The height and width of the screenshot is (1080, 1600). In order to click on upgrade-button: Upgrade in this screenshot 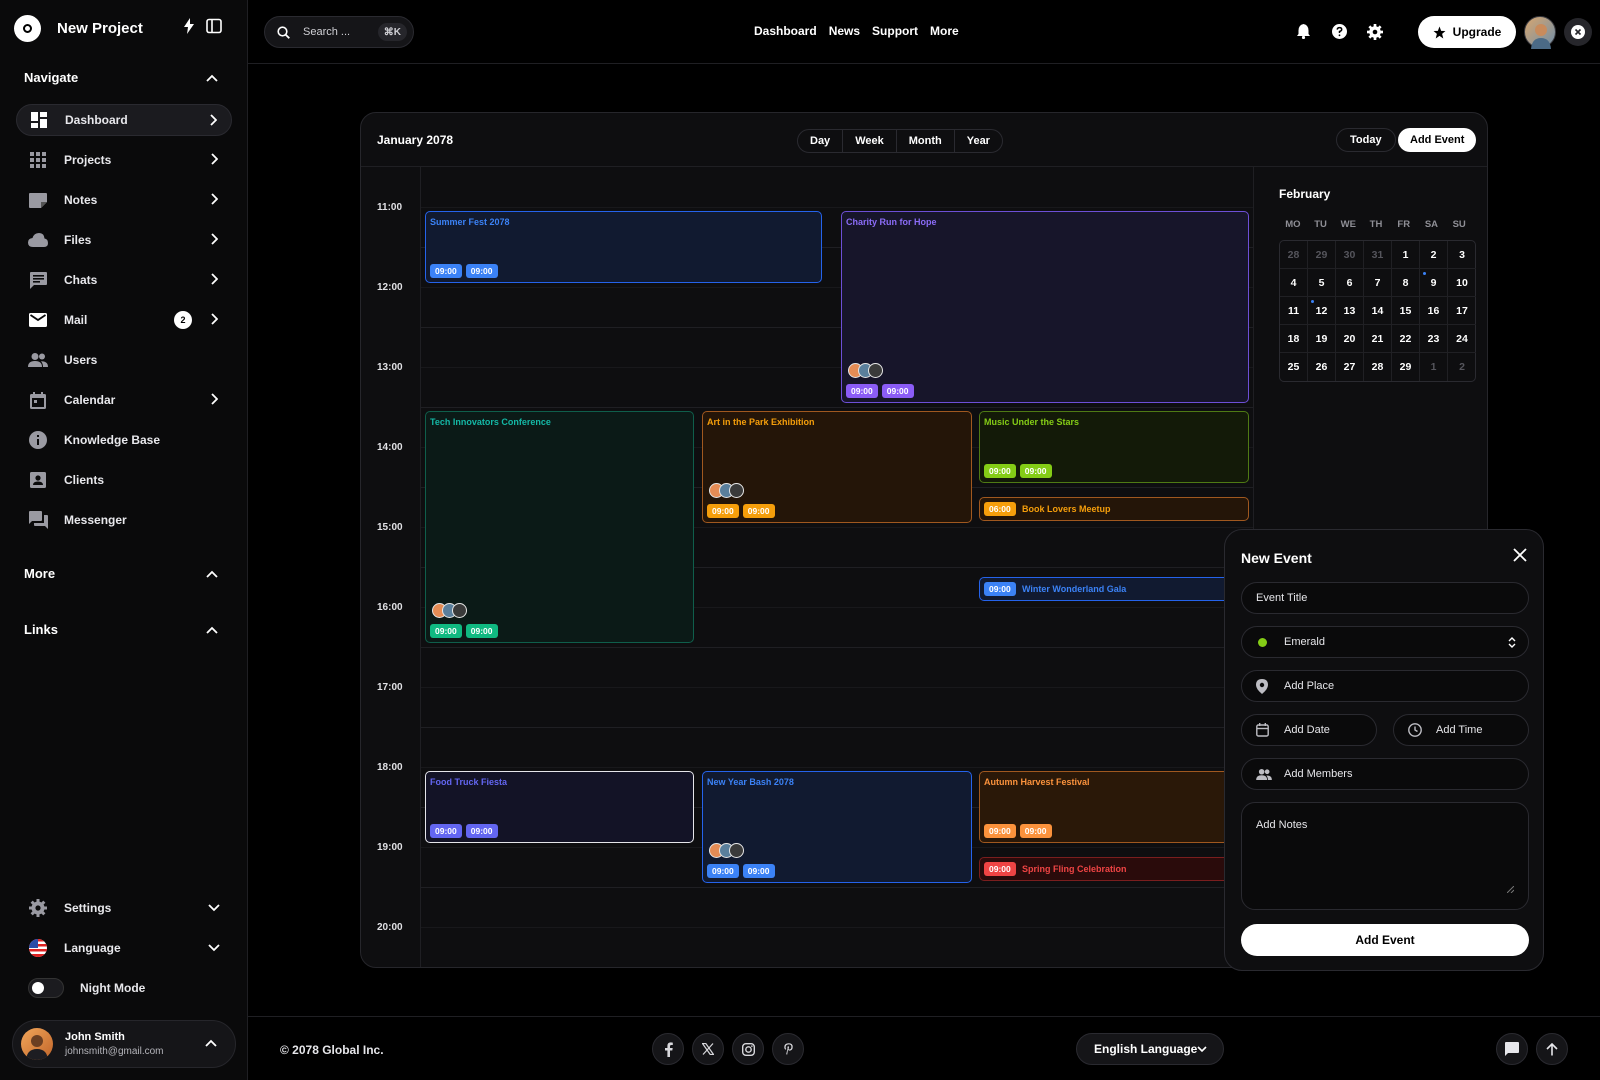, I will do `click(1467, 32)`.